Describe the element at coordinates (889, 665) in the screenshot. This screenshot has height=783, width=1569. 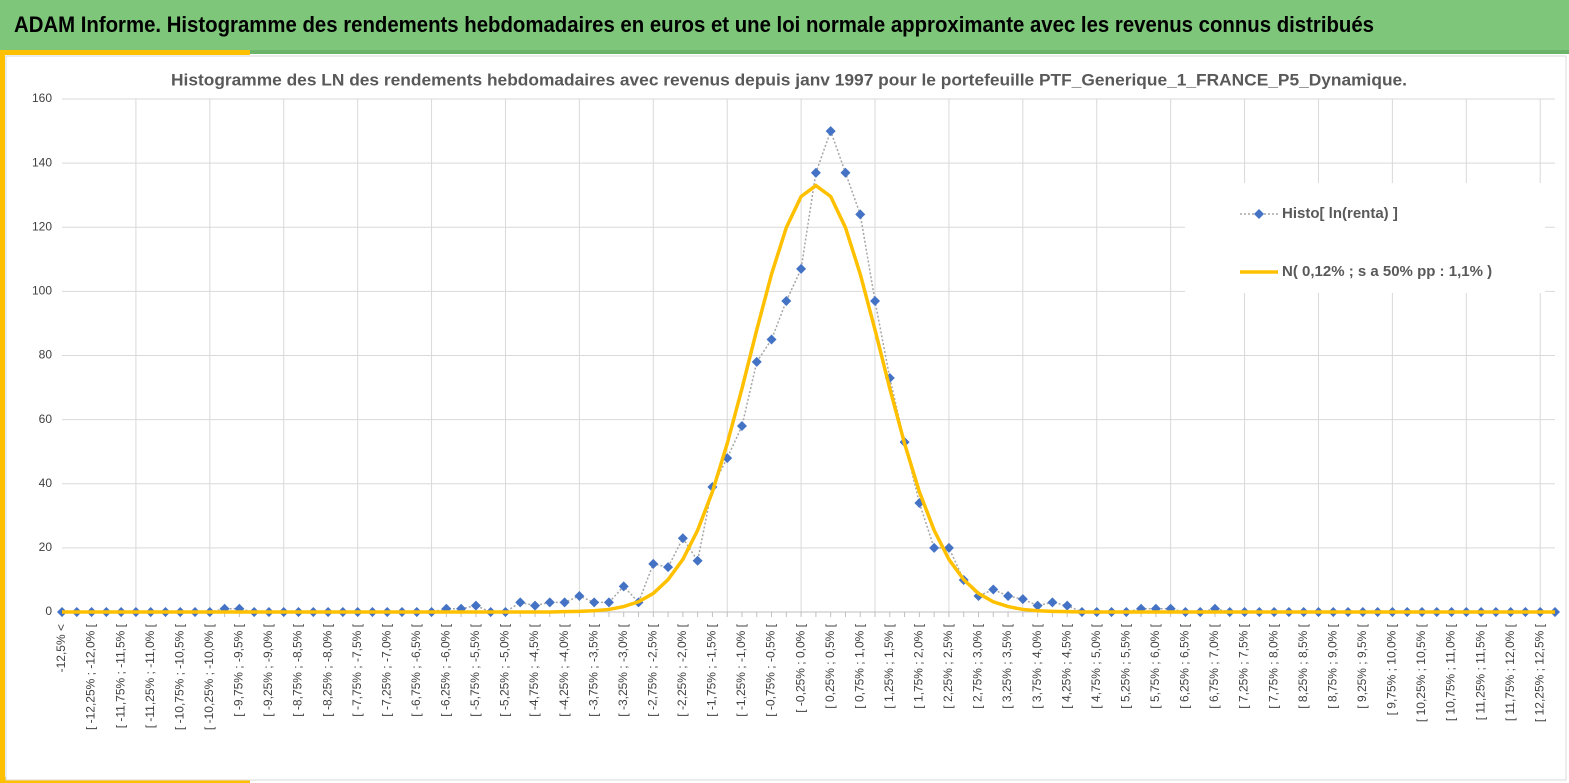
I see `x-tick-label: [ 1,25% ; 1,5% [` at that location.